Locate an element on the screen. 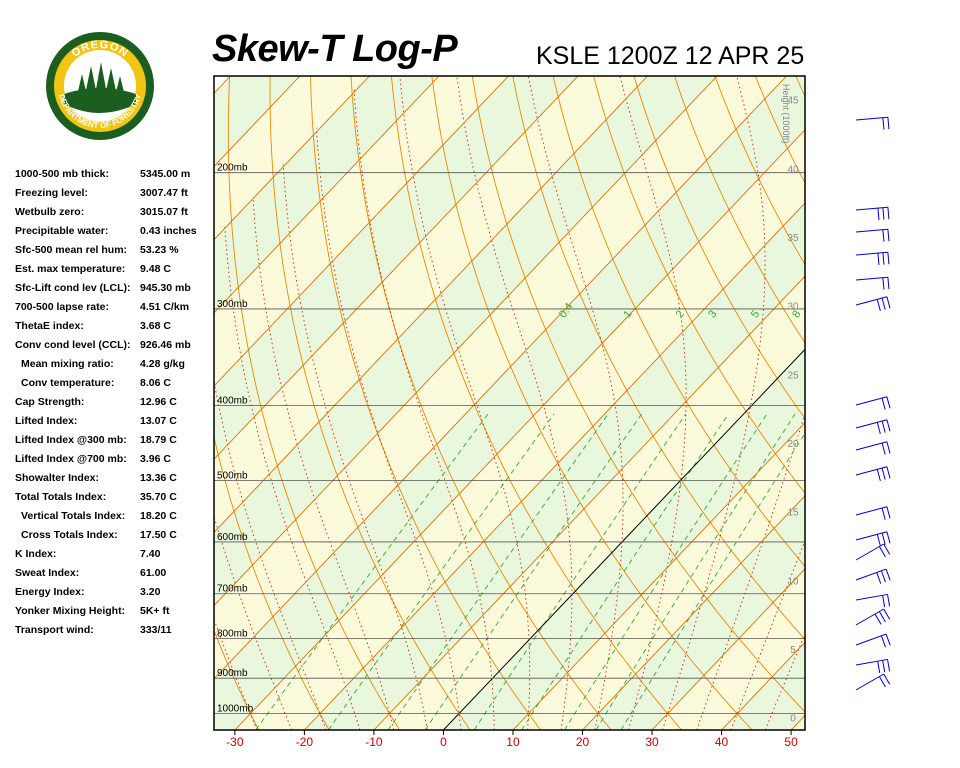  stat-value: 13.07 C is located at coordinates (158, 421).